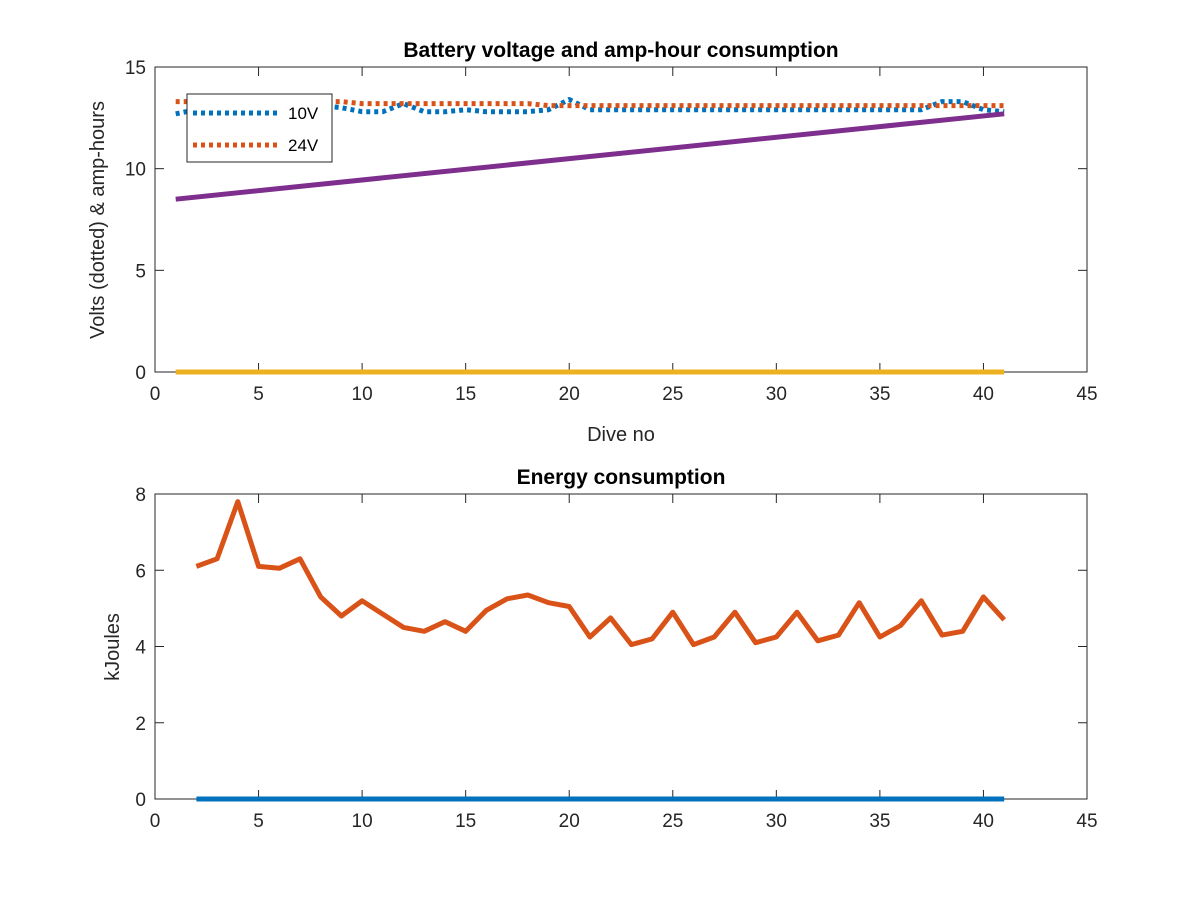 The height and width of the screenshot is (900, 1200). Describe the element at coordinates (879, 821) in the screenshot. I see `energy-x-tick-label: 35` at that location.